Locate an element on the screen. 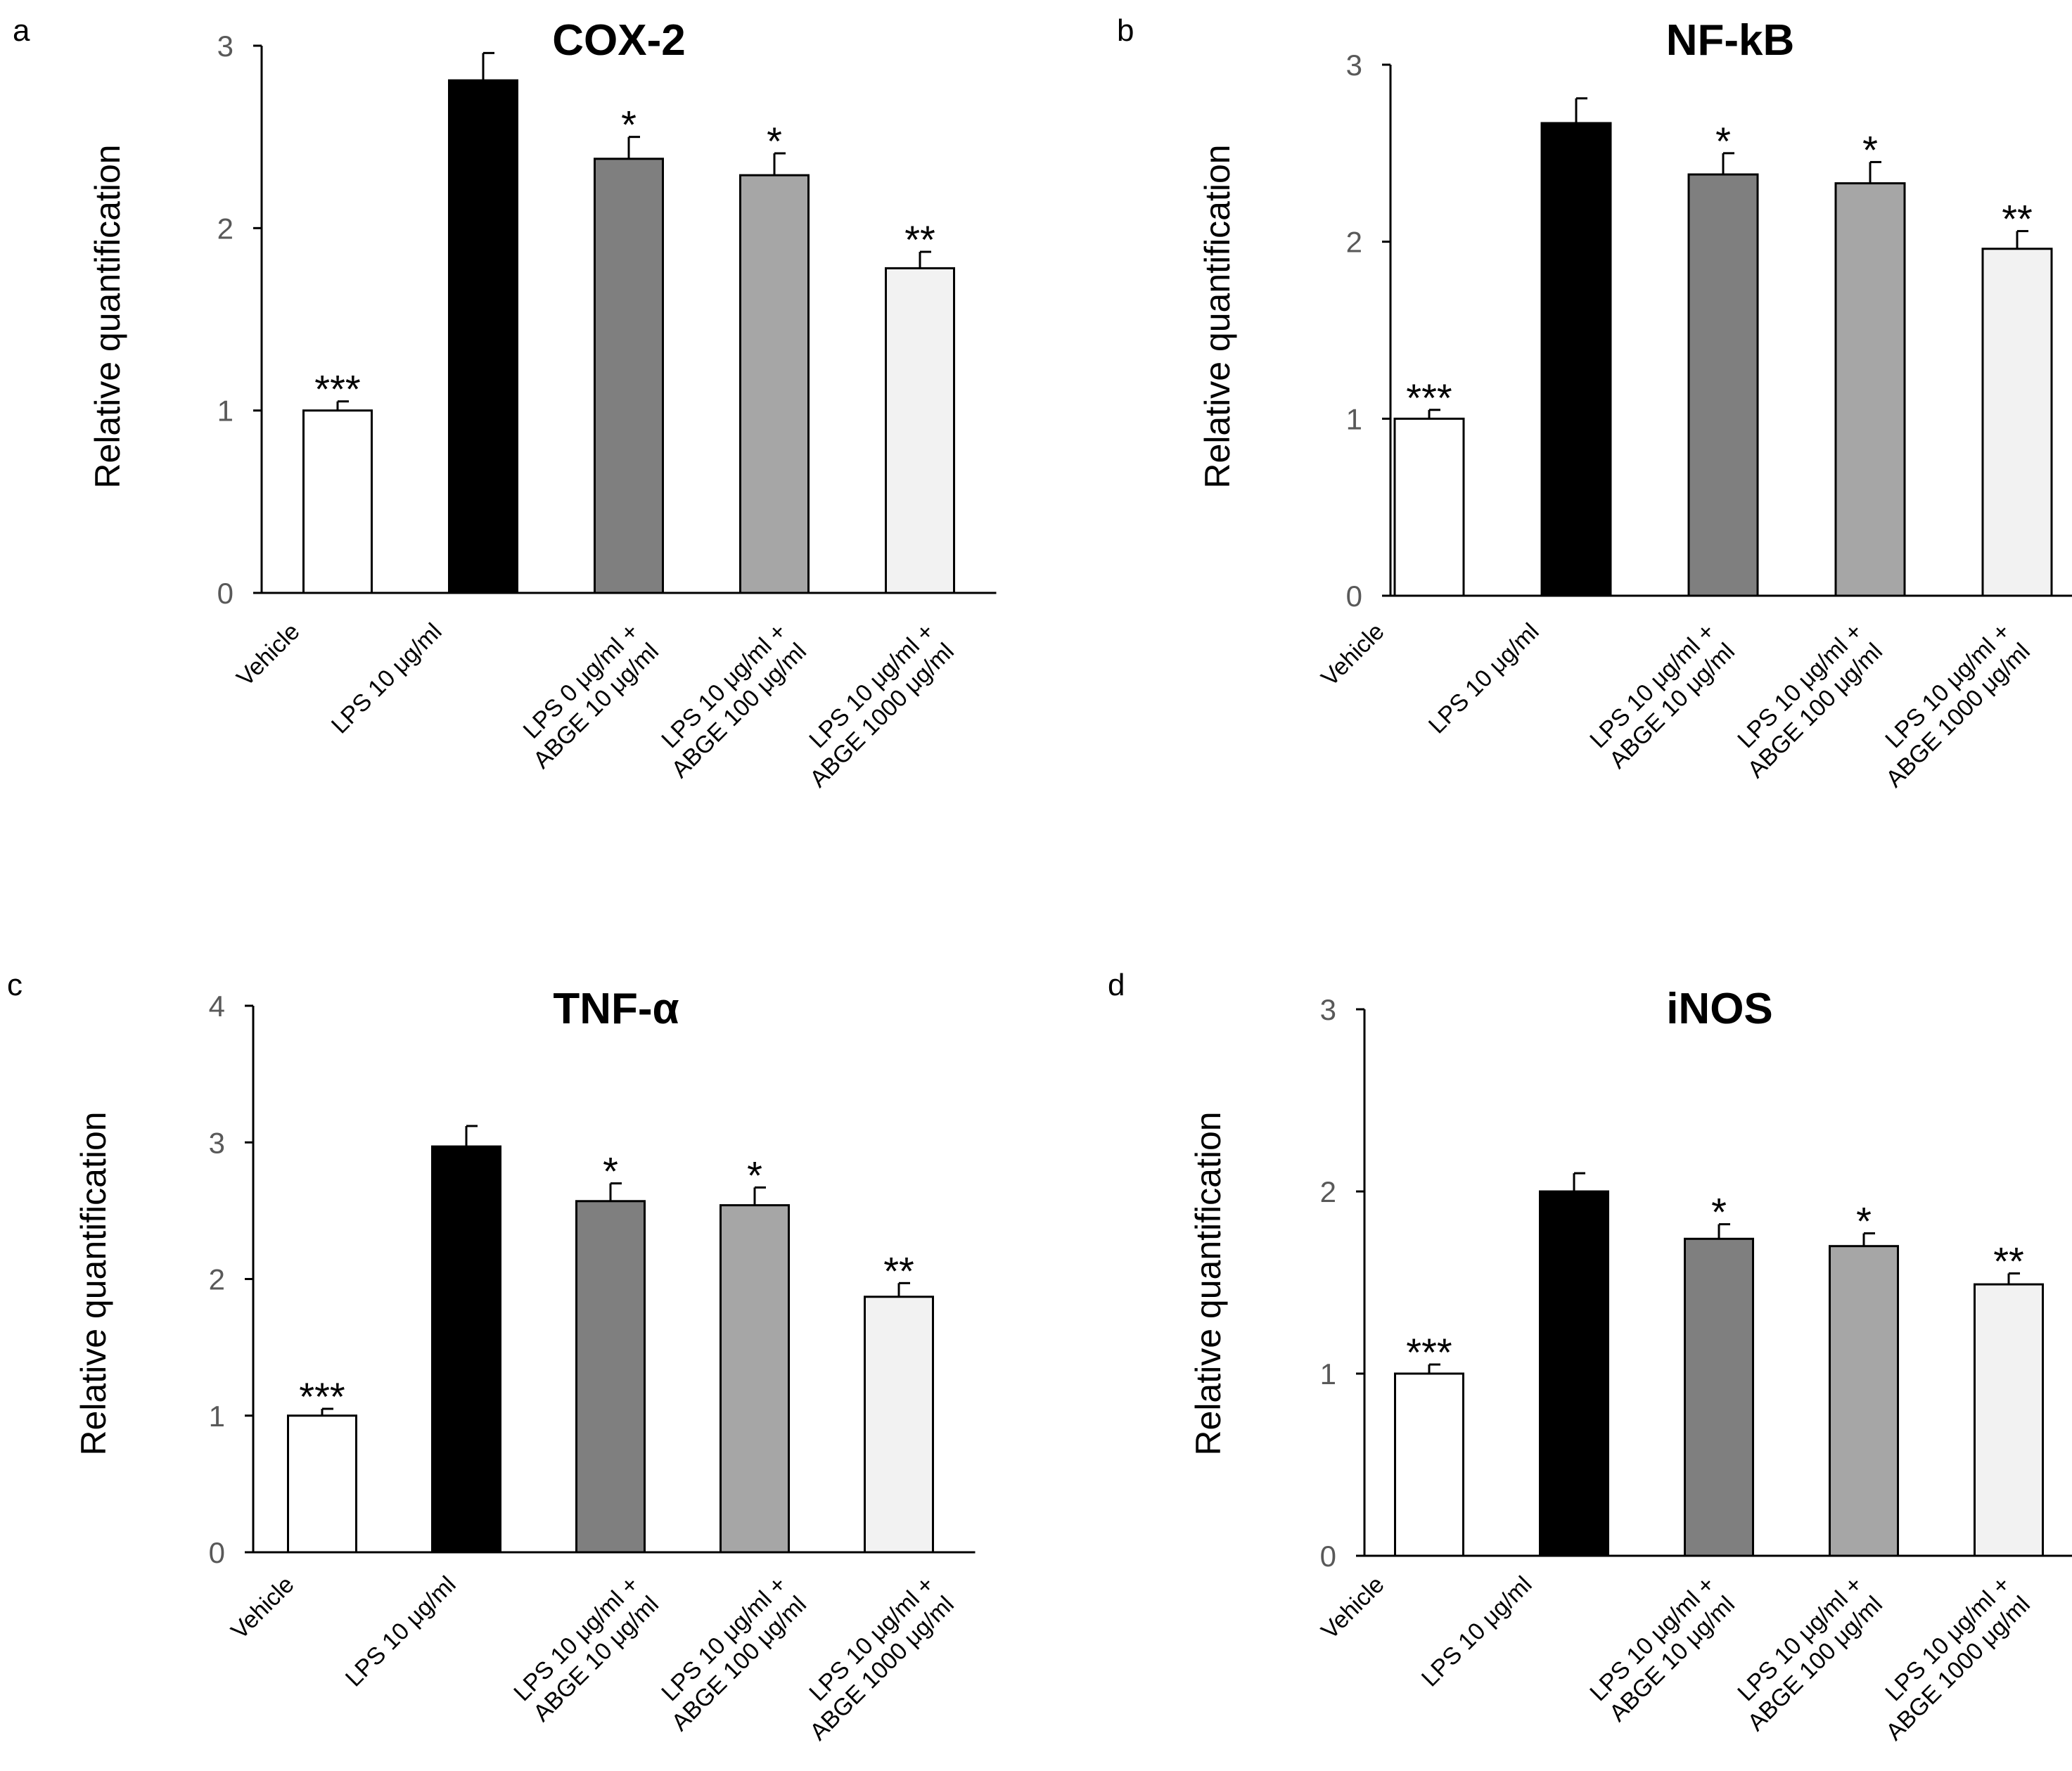 Image resolution: width=2072 pixels, height=1771 pixels. panel-letter: d is located at coordinates (1116, 985).